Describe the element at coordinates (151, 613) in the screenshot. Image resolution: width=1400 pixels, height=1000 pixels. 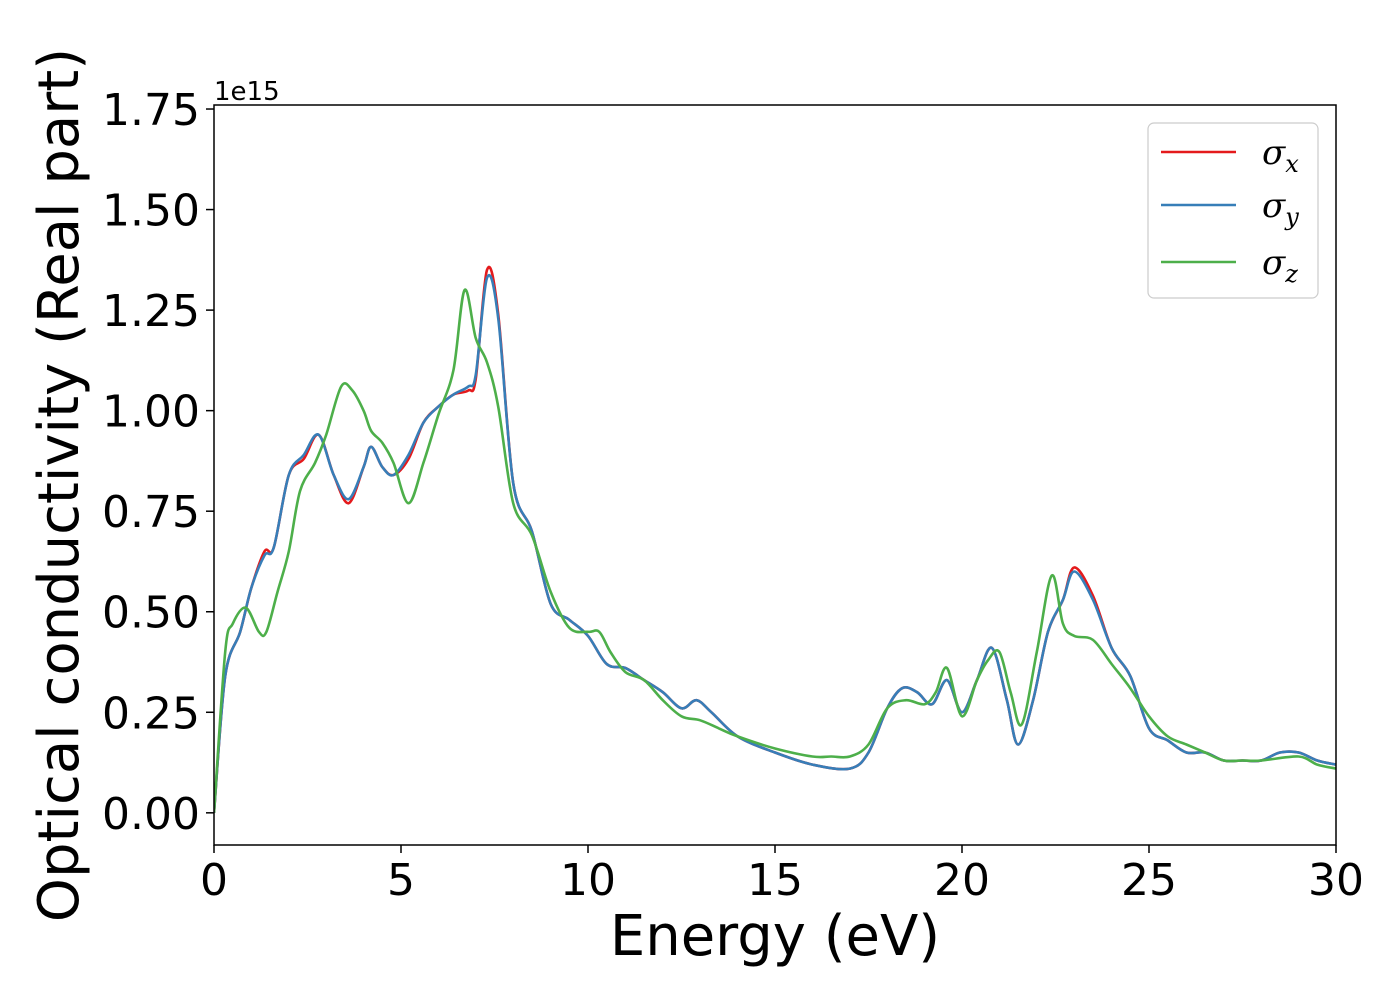
I see `y-tick-label: 0.50` at that location.